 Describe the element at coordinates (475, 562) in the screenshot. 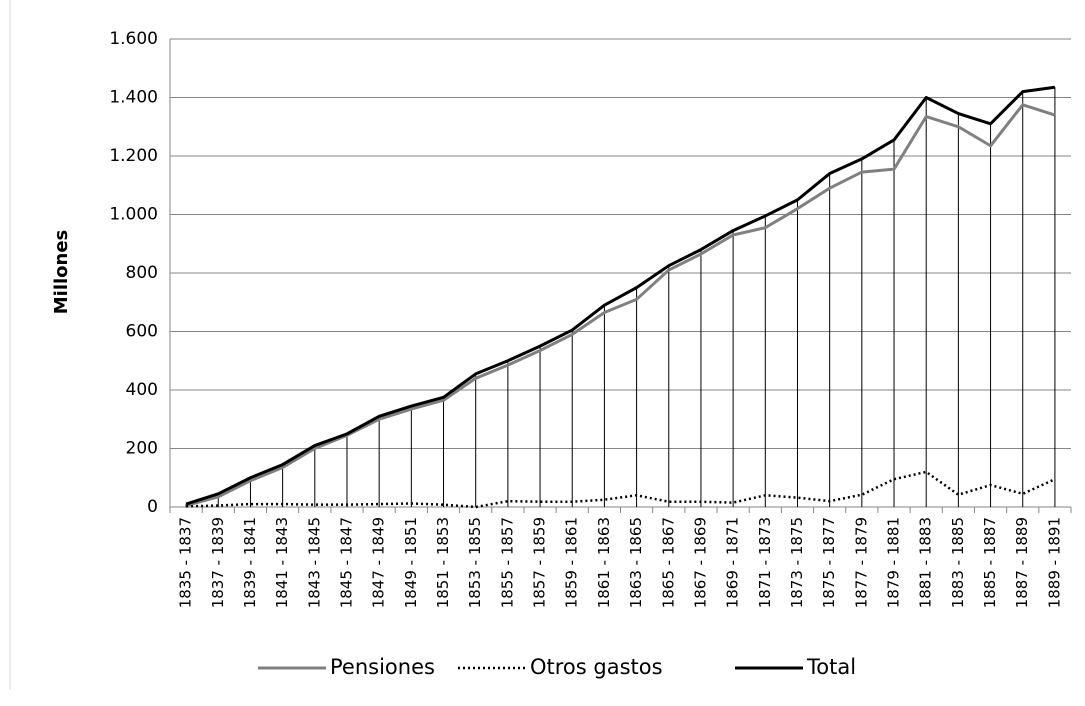

I see `x-tick-label: 1853 - 1855` at that location.